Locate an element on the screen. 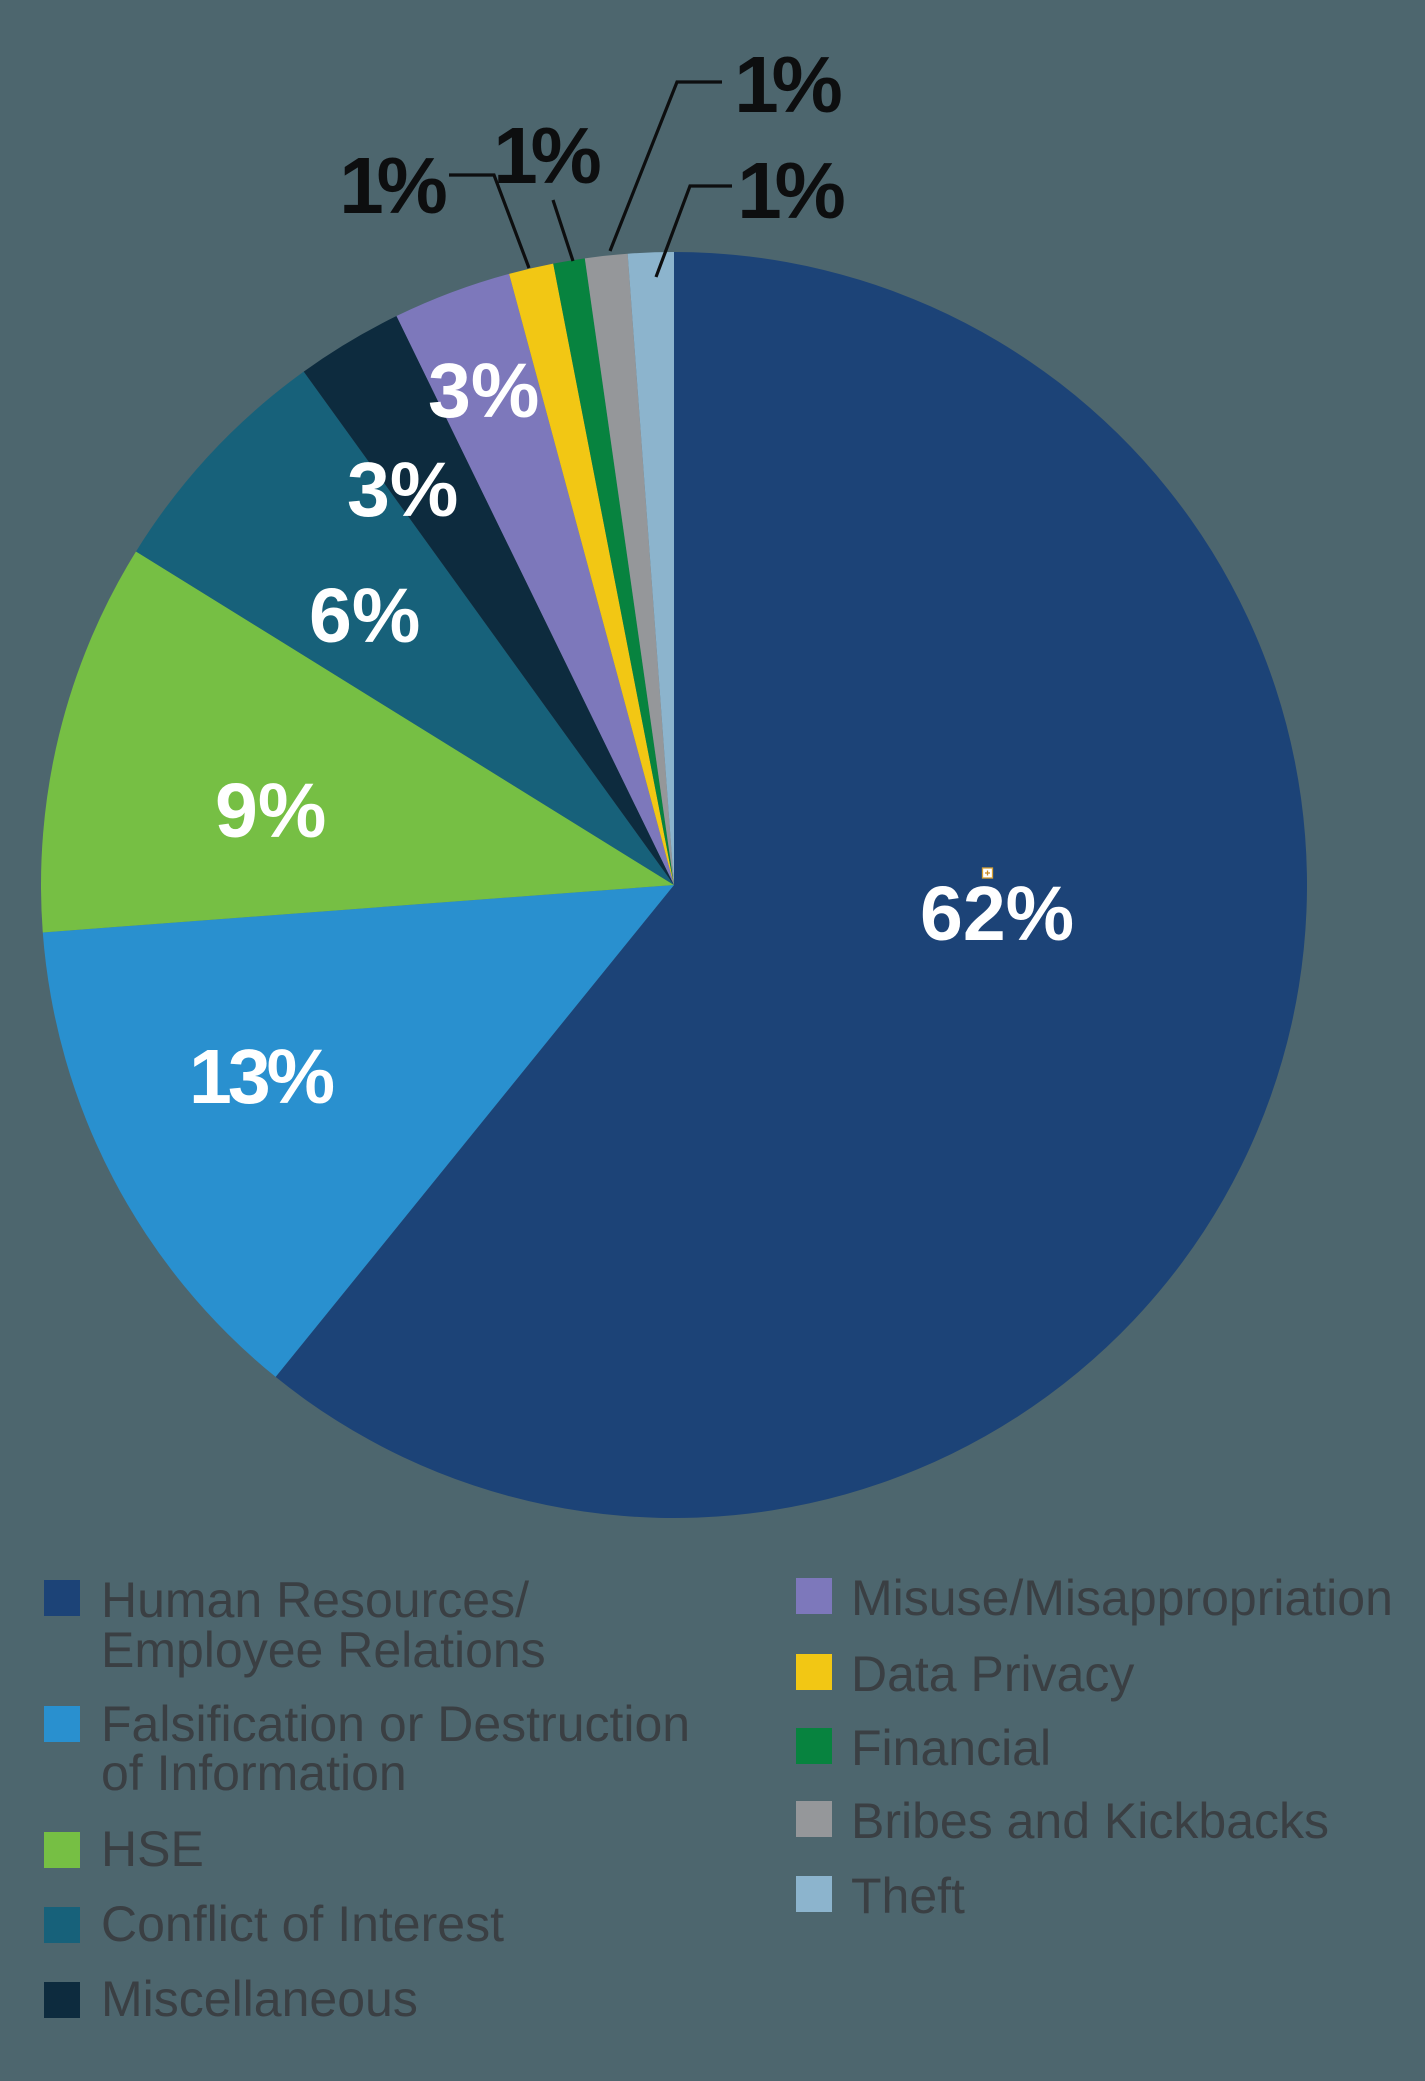  svg-text: Miscellaneous is located at coordinates (259, 1999).